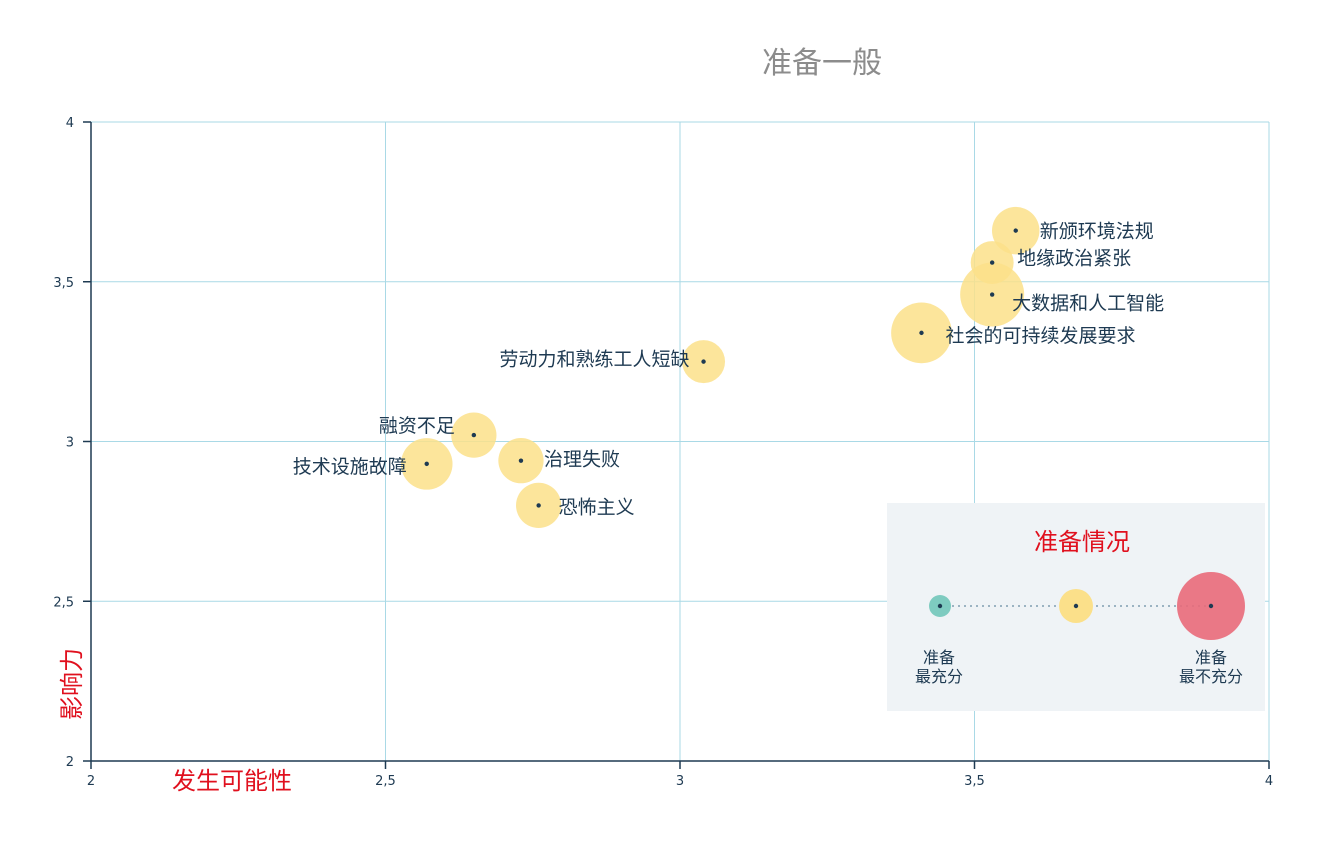 This screenshot has width=1320, height=855. Describe the element at coordinates (974, 781) in the screenshot. I see `x-tick-label: 3,5` at that location.